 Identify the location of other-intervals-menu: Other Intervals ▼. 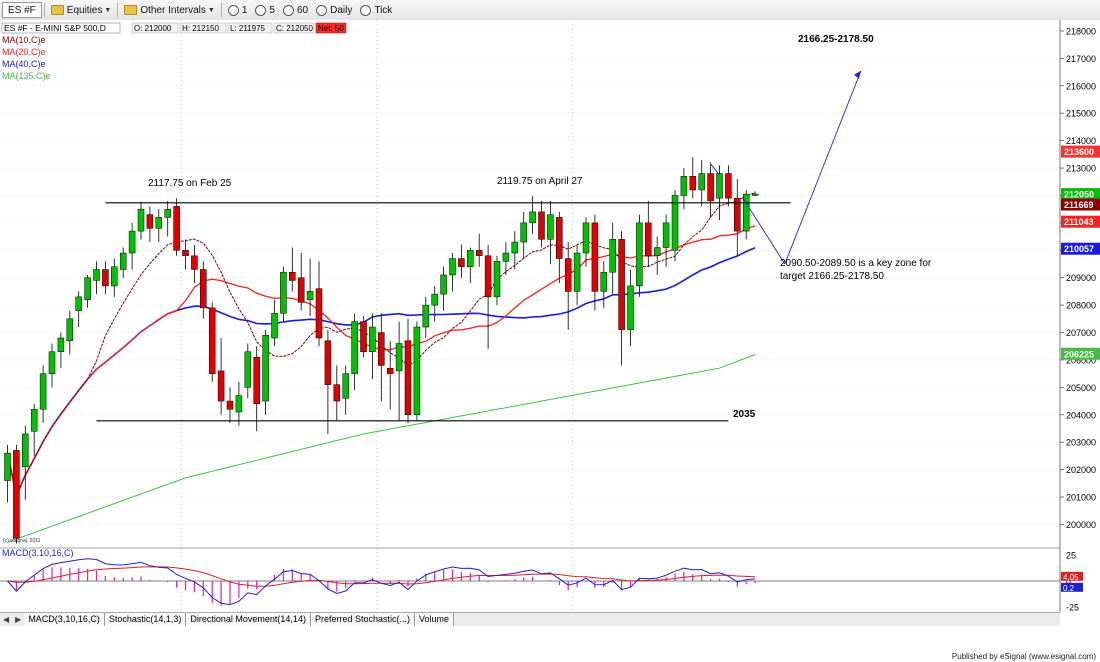
(169, 10).